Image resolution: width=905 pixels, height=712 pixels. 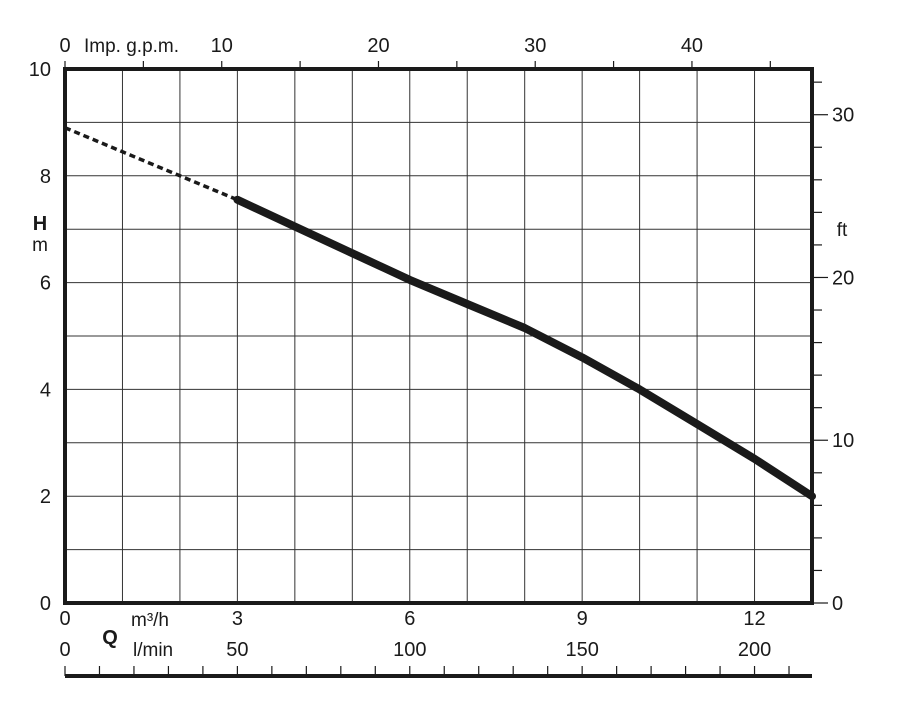 I want to click on q-axis-label: Q, so click(x=110, y=638).